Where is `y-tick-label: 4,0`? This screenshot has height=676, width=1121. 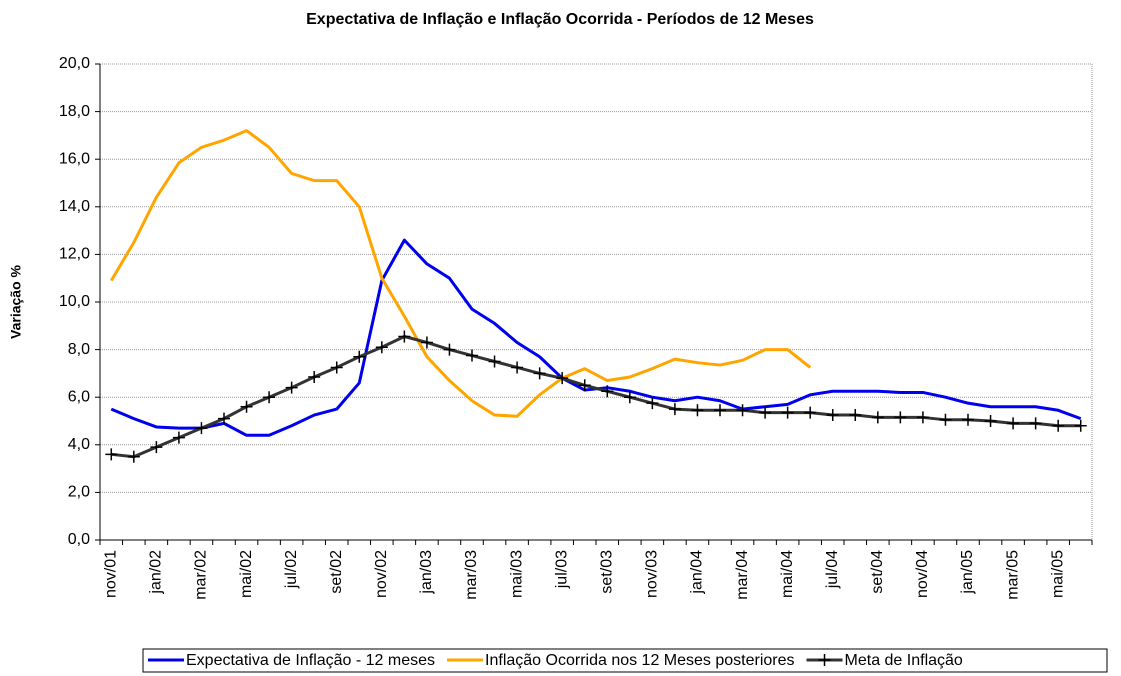 y-tick-label: 4,0 is located at coordinates (79, 444).